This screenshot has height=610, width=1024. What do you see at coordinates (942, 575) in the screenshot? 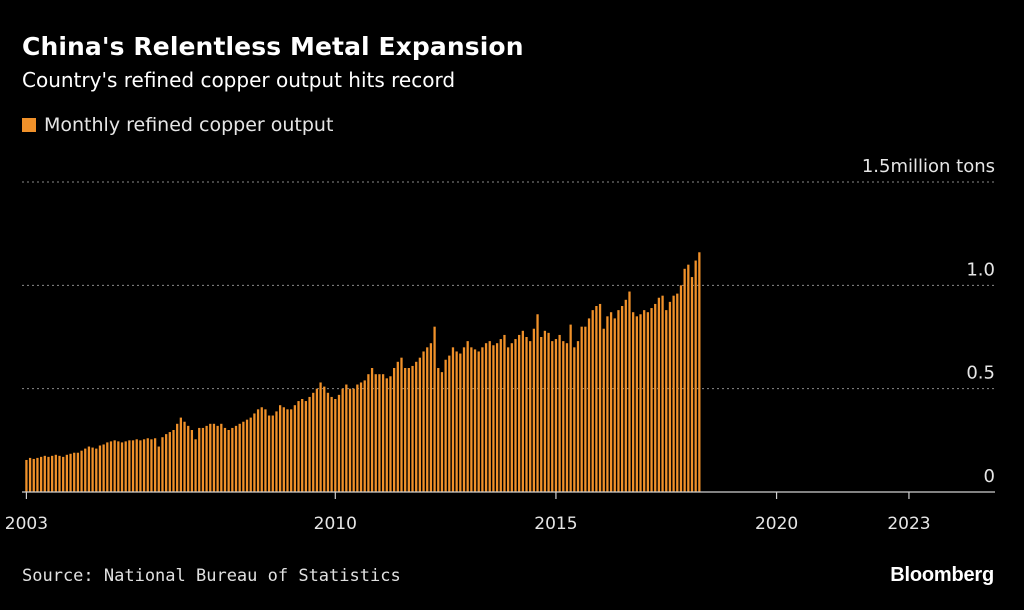
I see `bloomberg-logo: Bloomberg` at bounding box center [942, 575].